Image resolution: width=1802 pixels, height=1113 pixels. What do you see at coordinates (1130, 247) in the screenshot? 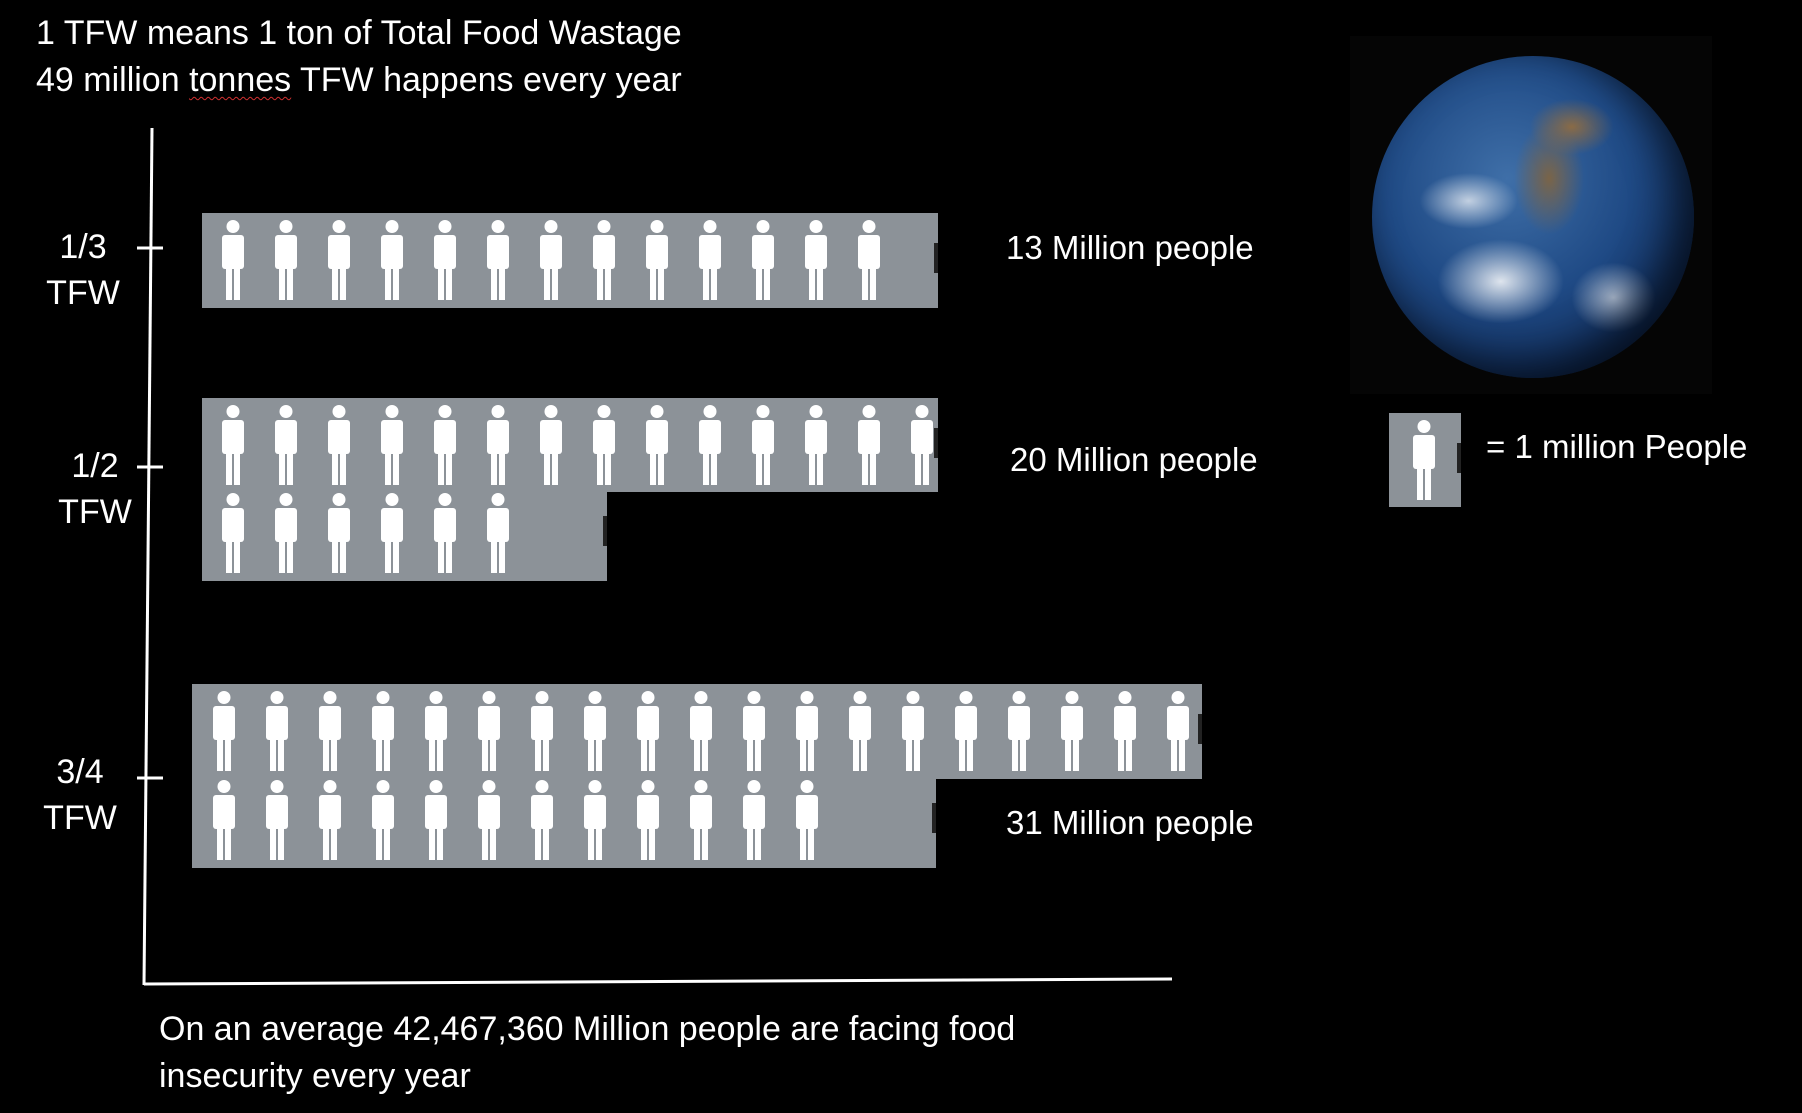
I see `row-count-1: 13 Million people` at bounding box center [1130, 247].